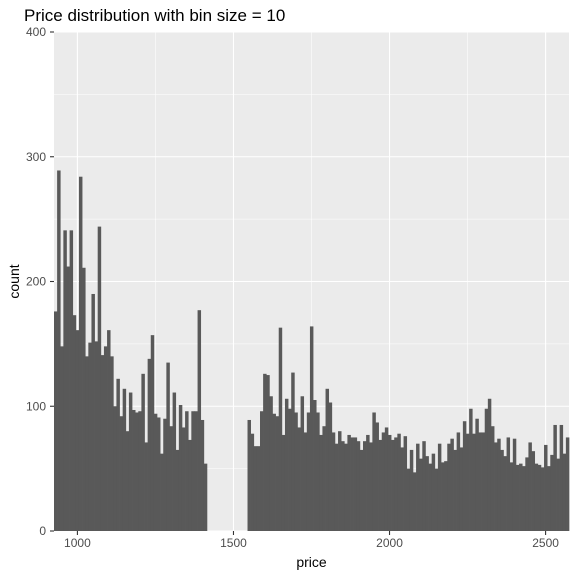 The height and width of the screenshot is (581, 576). Describe the element at coordinates (36, 32) in the screenshot. I see `y-tick-label: 400` at that location.